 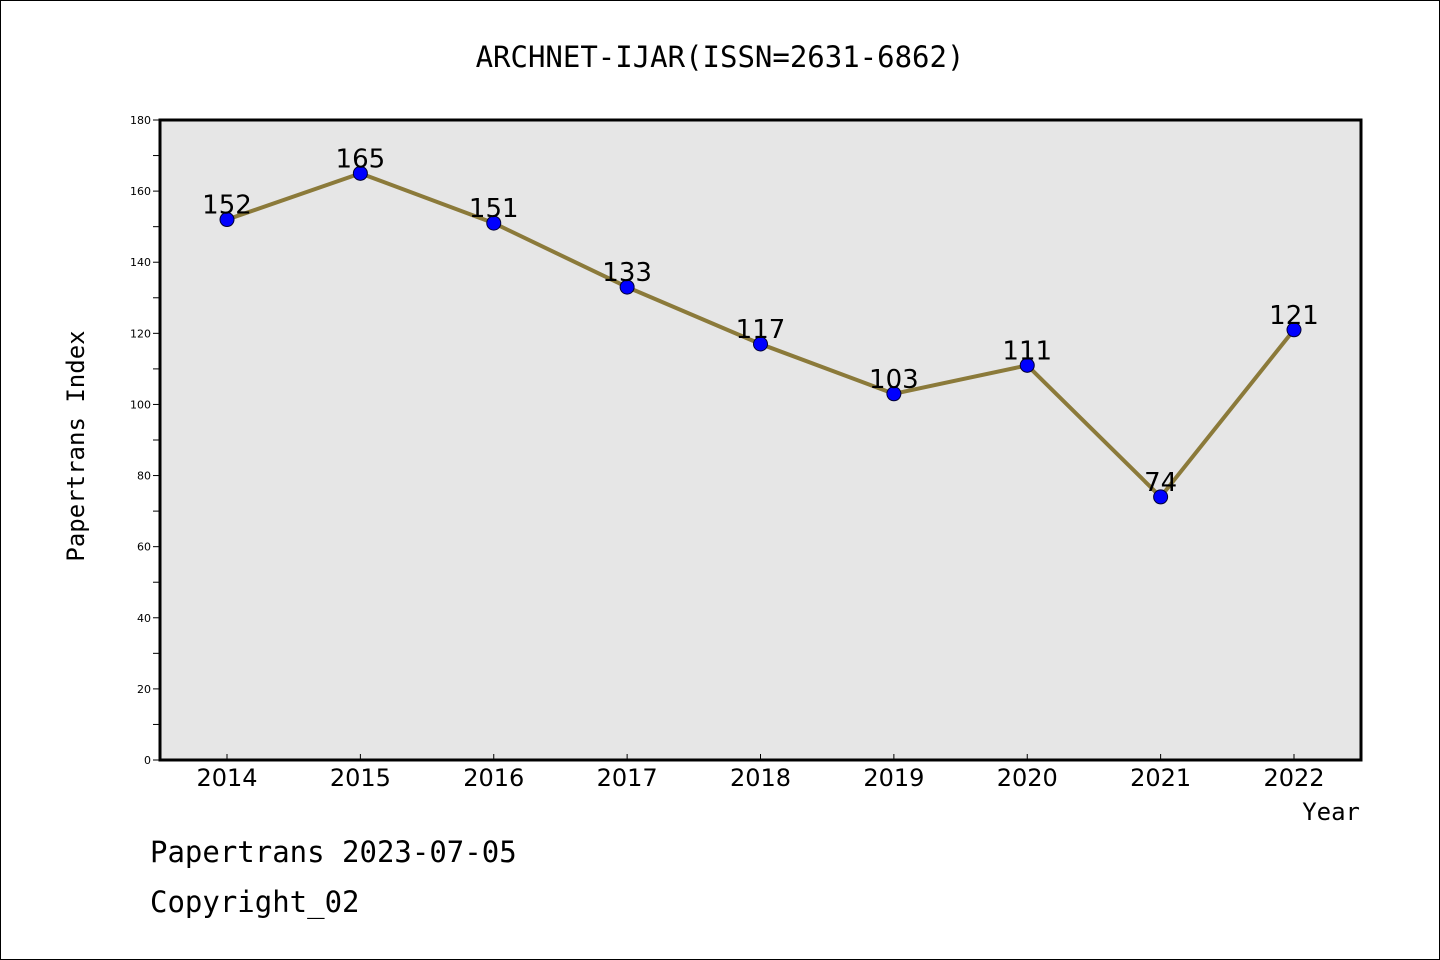 What do you see at coordinates (894, 380) in the screenshot?
I see `data-label: 103` at bounding box center [894, 380].